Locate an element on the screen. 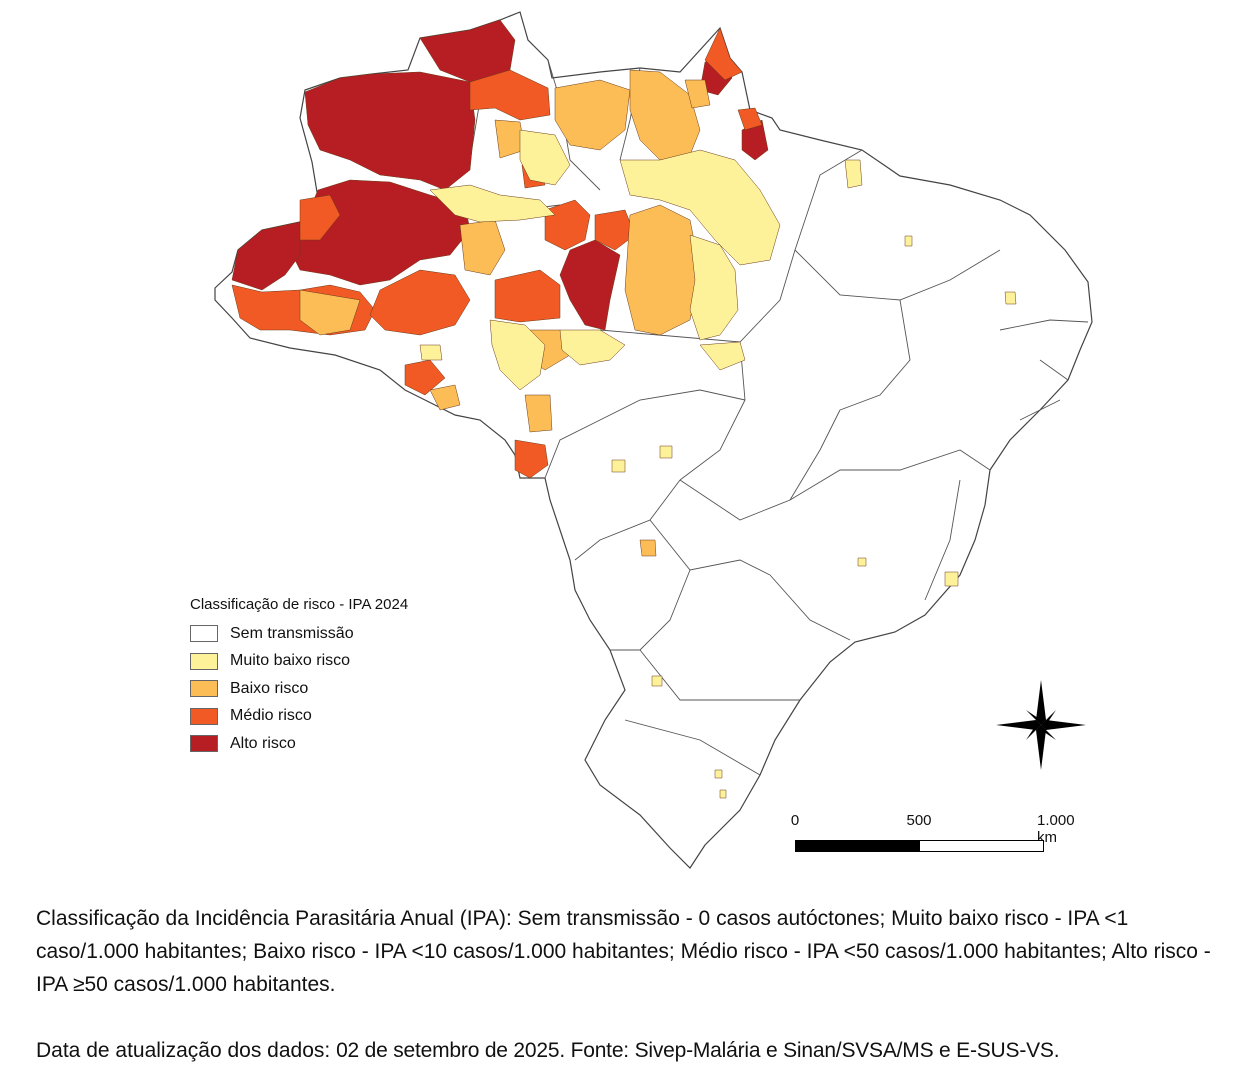 The image size is (1250, 1080). footer-label: Data de atualização dos dados: is located at coordinates (183, 1050).